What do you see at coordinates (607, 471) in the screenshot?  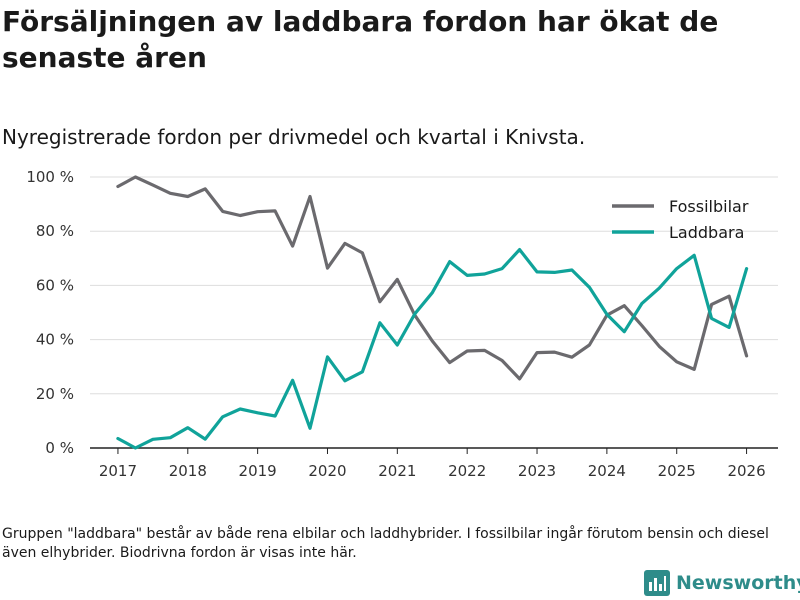 I see `x-tick-label: 2024` at bounding box center [607, 471].